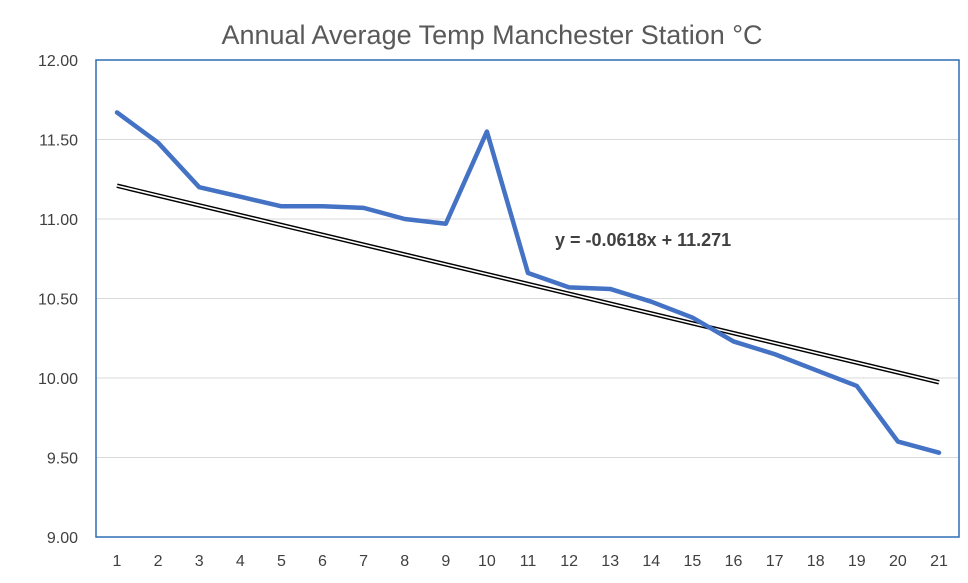 This screenshot has height=583, width=968. What do you see at coordinates (58, 61) in the screenshot?
I see `y-tick-label: 12.00` at bounding box center [58, 61].